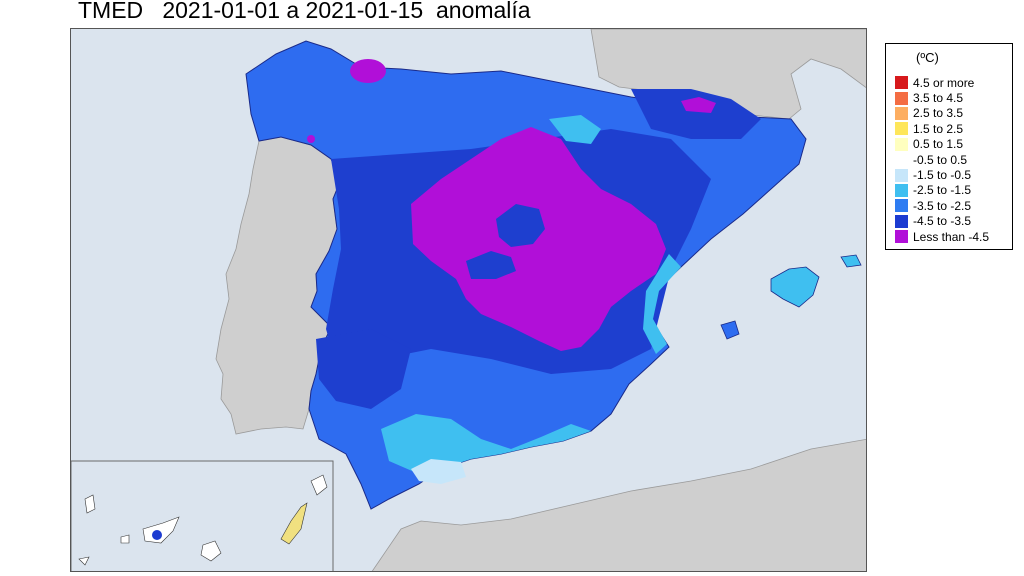 The width and height of the screenshot is (1024, 576). Describe the element at coordinates (157, 535) in the screenshot. I see `canary-tenerife-anomaly` at that location.